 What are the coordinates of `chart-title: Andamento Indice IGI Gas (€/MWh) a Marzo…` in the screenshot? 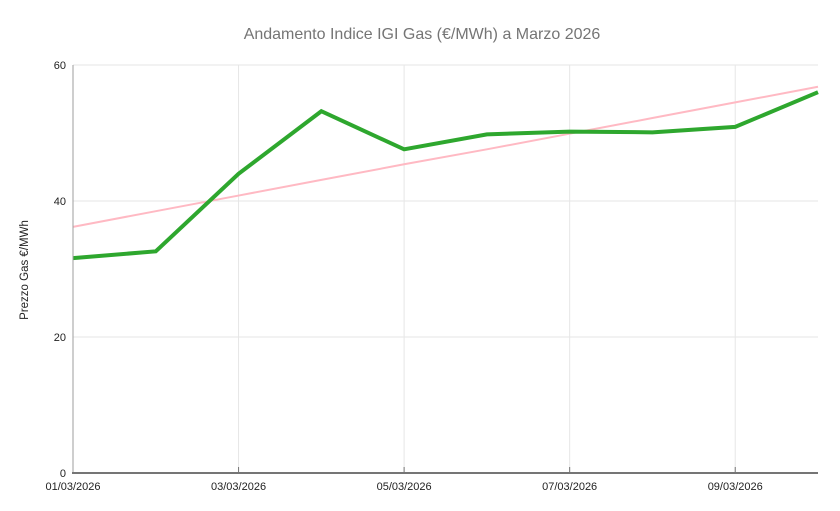 It's located at (422, 34).